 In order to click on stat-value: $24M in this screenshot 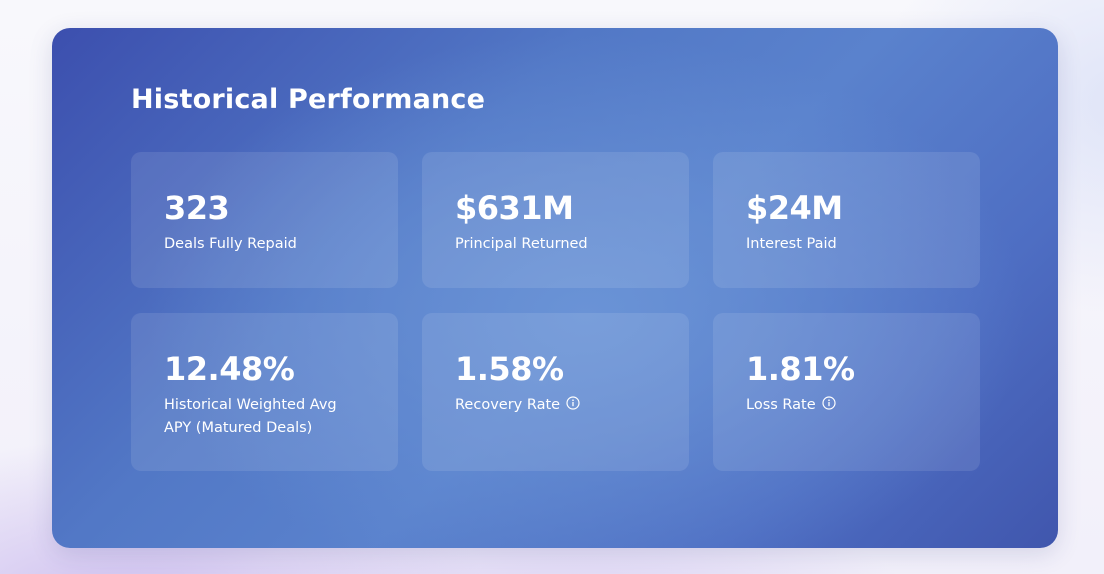, I will do `click(794, 208)`.